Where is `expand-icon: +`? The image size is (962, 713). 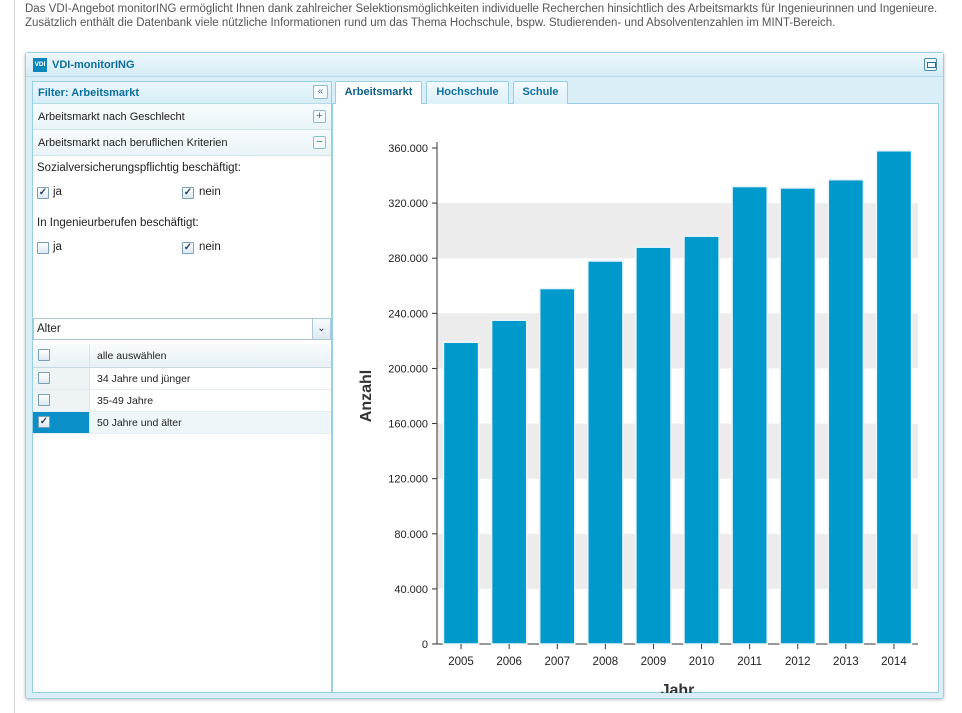 expand-icon: + is located at coordinates (319, 116).